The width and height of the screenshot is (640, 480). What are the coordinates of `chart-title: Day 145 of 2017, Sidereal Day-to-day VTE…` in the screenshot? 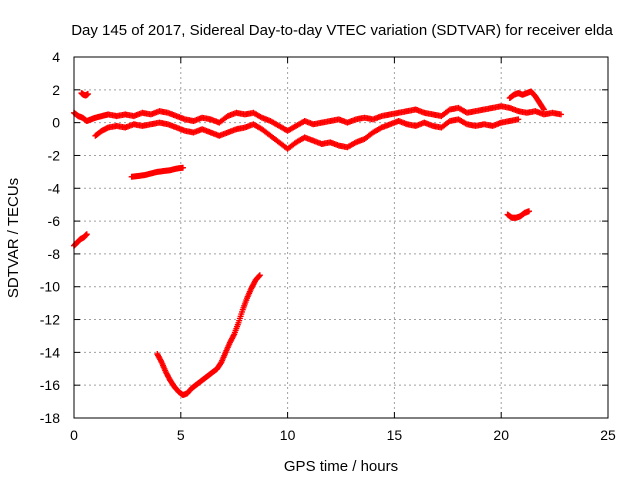 It's located at (342, 30).